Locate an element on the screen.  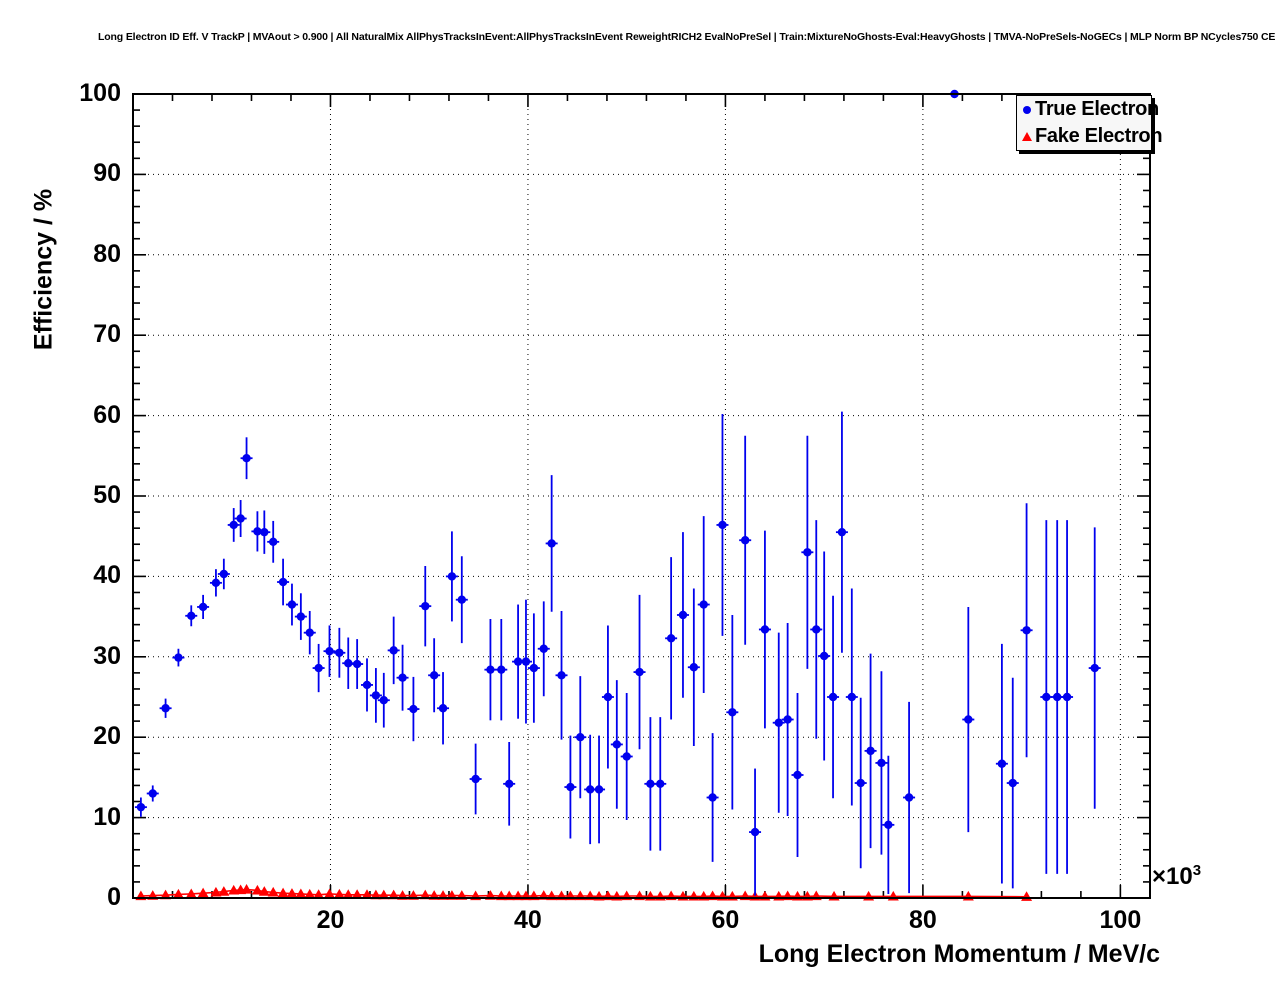
legend-item-label: Fake Electron is located at coordinates (1099, 136).